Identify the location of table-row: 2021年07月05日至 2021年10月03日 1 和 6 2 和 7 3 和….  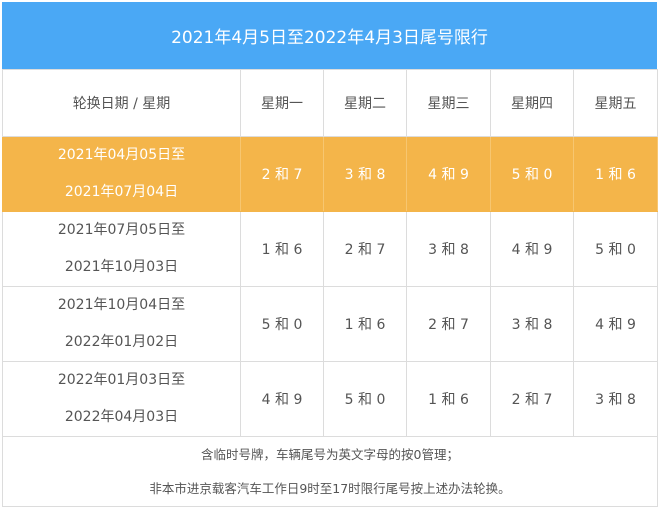
(330, 249).